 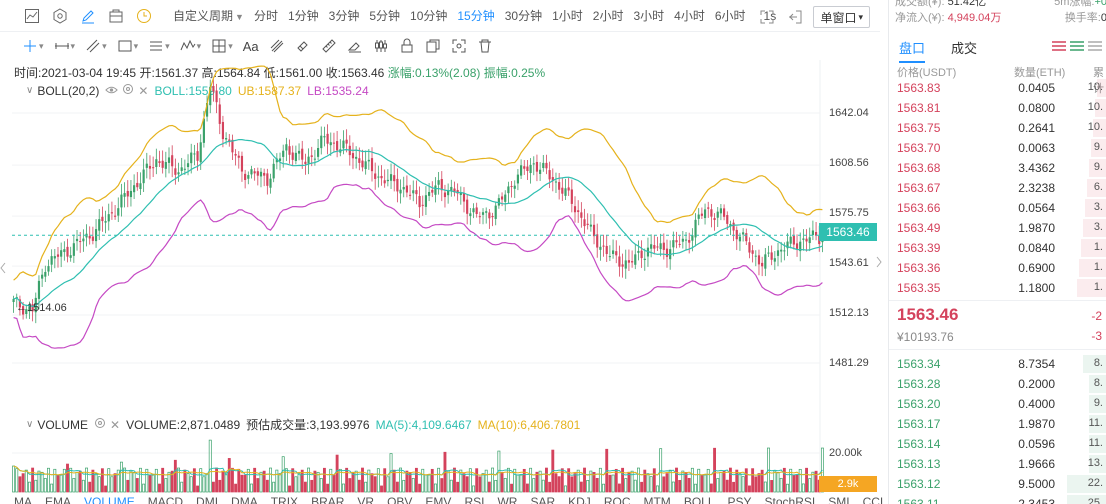 What do you see at coordinates (3, 268) in the screenshot?
I see `left-collapse-icon` at bounding box center [3, 268].